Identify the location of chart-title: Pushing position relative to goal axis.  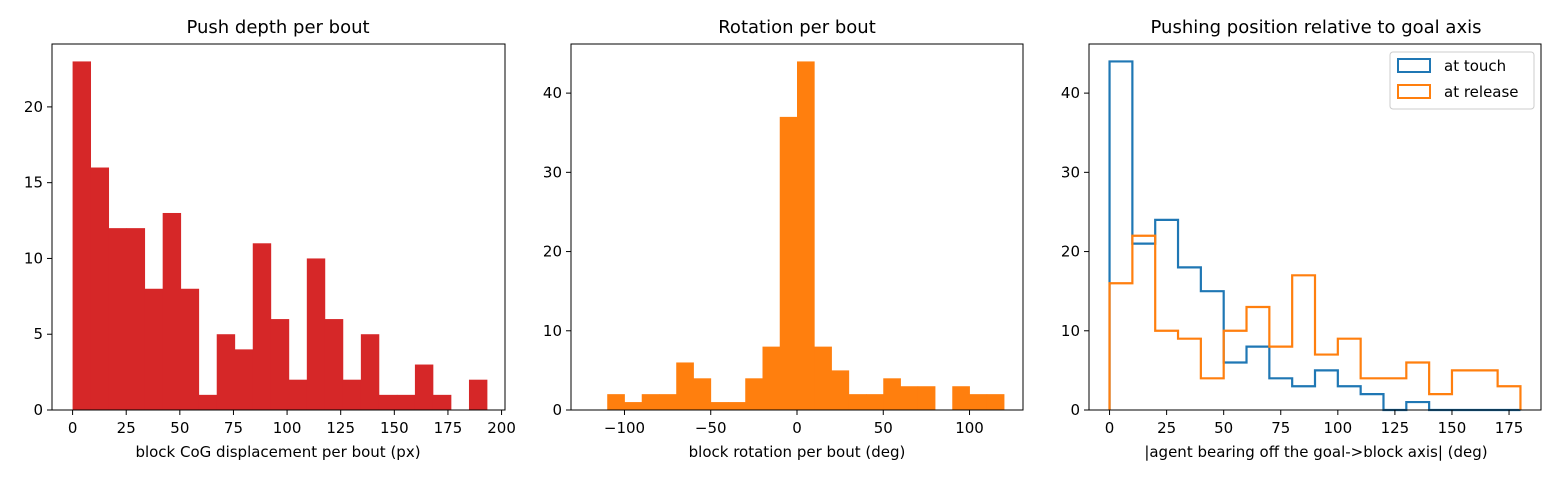
(1316, 27).